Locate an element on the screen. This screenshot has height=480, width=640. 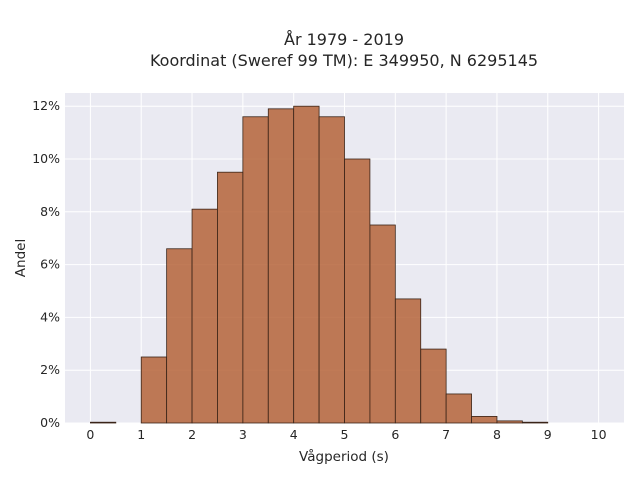
y-tick-label: 0% is located at coordinates (50, 422).